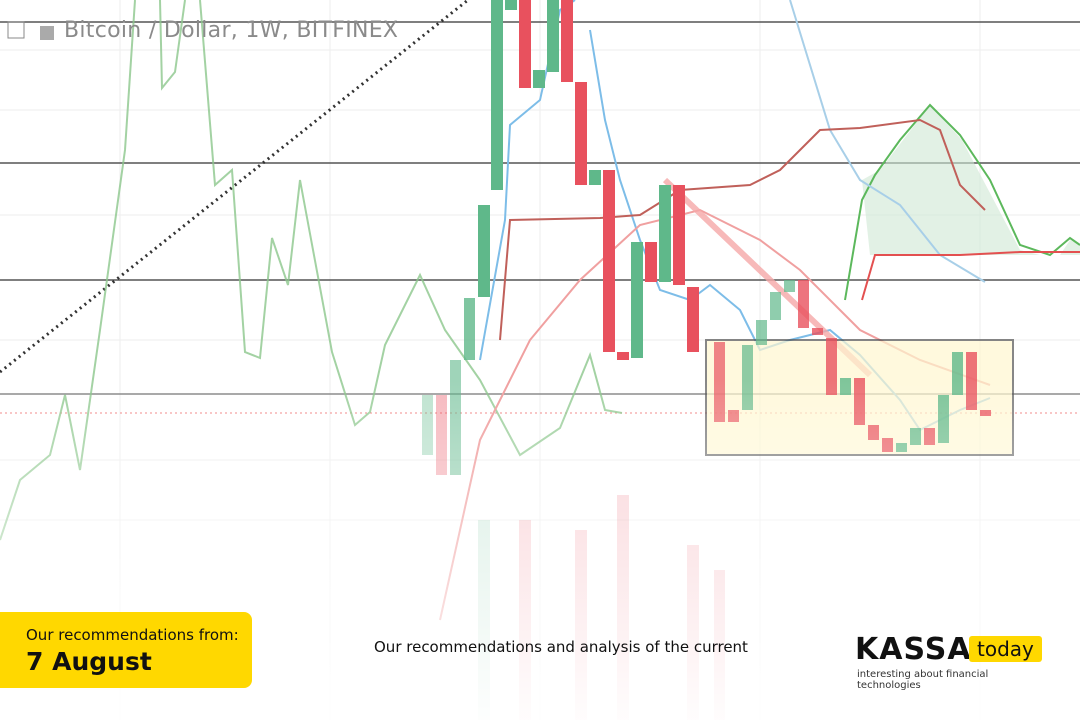 The width and height of the screenshot is (1080, 720). I want to click on span-line, so click(962, 202).